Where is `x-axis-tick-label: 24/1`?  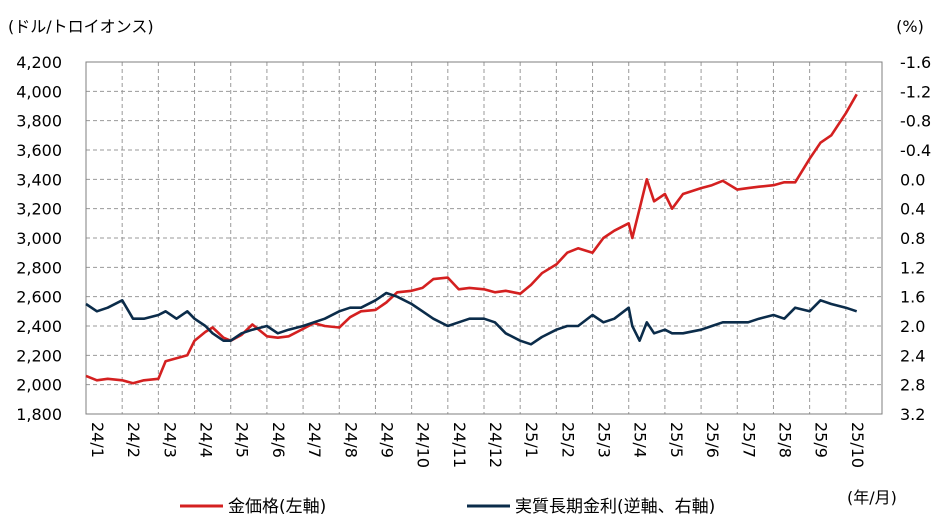 x-axis-tick-label: 24/1 is located at coordinates (97, 440).